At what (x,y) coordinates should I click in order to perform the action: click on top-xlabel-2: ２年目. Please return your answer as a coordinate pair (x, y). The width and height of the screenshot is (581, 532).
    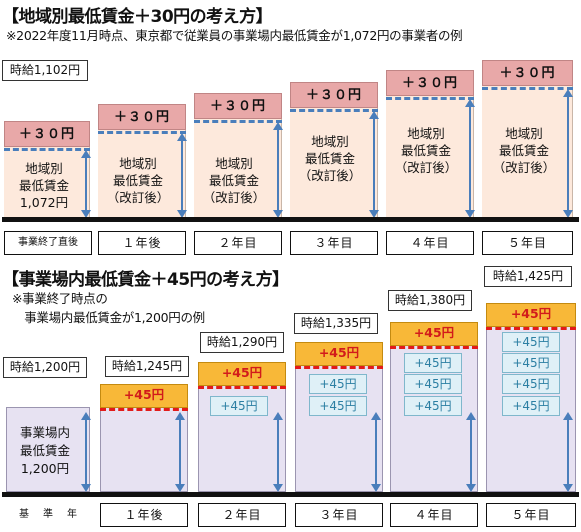
    Looking at the image, I should click on (238, 243).